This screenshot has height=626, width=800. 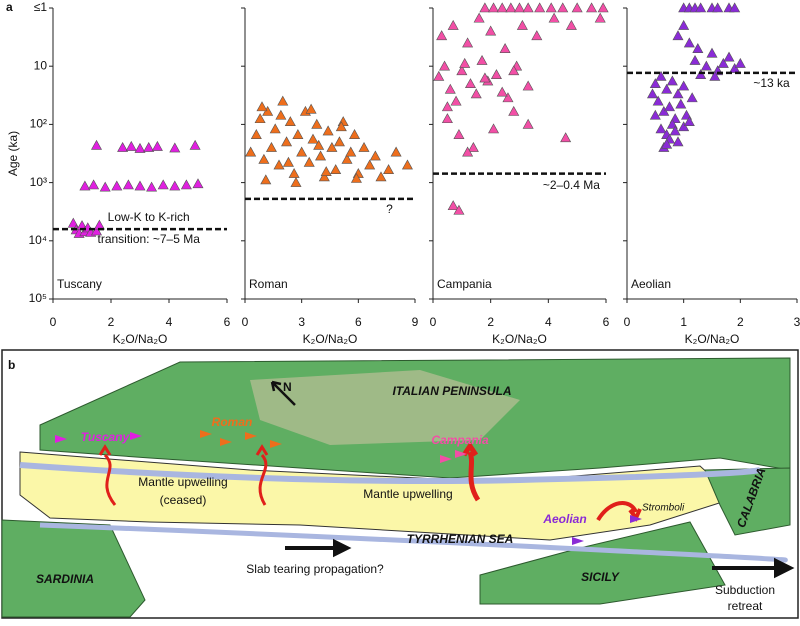 What do you see at coordinates (182, 482) in the screenshot?
I see `process-label: Mantle upwelling` at bounding box center [182, 482].